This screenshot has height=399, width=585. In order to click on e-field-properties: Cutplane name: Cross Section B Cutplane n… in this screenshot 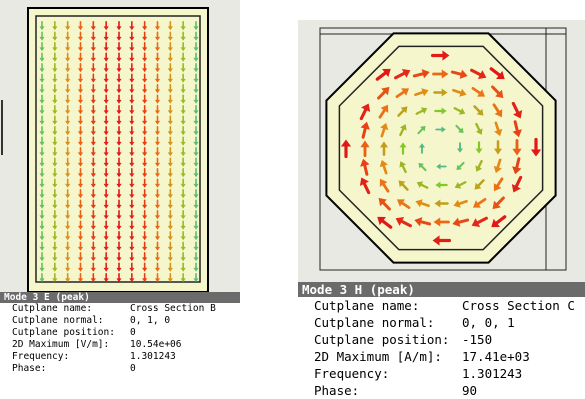, I will do `click(120, 339)`.